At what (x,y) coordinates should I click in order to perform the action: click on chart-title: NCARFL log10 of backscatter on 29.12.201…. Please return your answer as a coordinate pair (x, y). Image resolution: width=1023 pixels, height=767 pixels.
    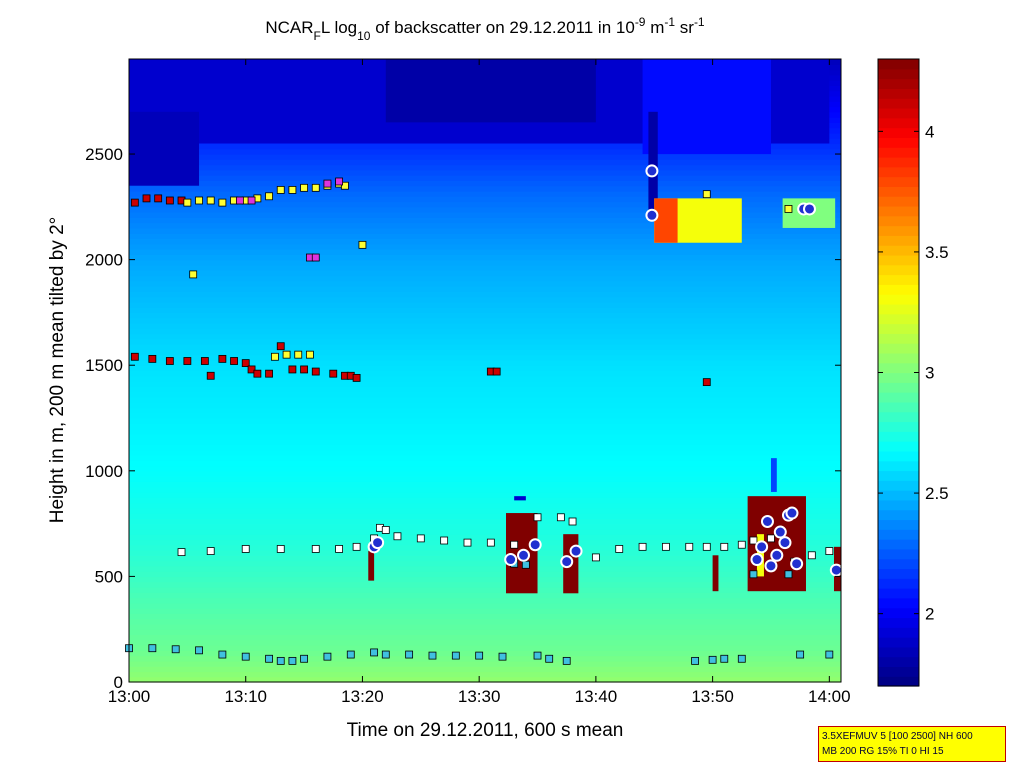
    Looking at the image, I should click on (485, 29).